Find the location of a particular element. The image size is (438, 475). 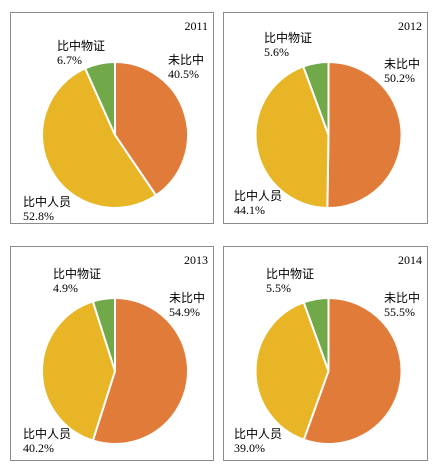

chart-year-label: 2014 is located at coordinates (410, 260).